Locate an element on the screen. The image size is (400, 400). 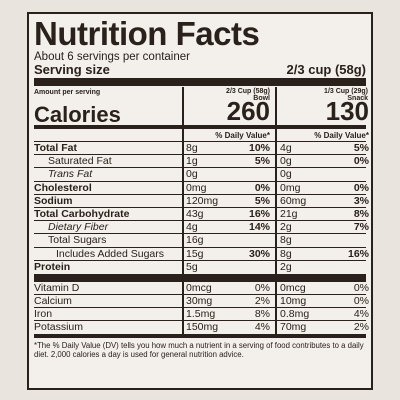
nutrient-amount-snack: 4g is located at coordinates (286, 148).